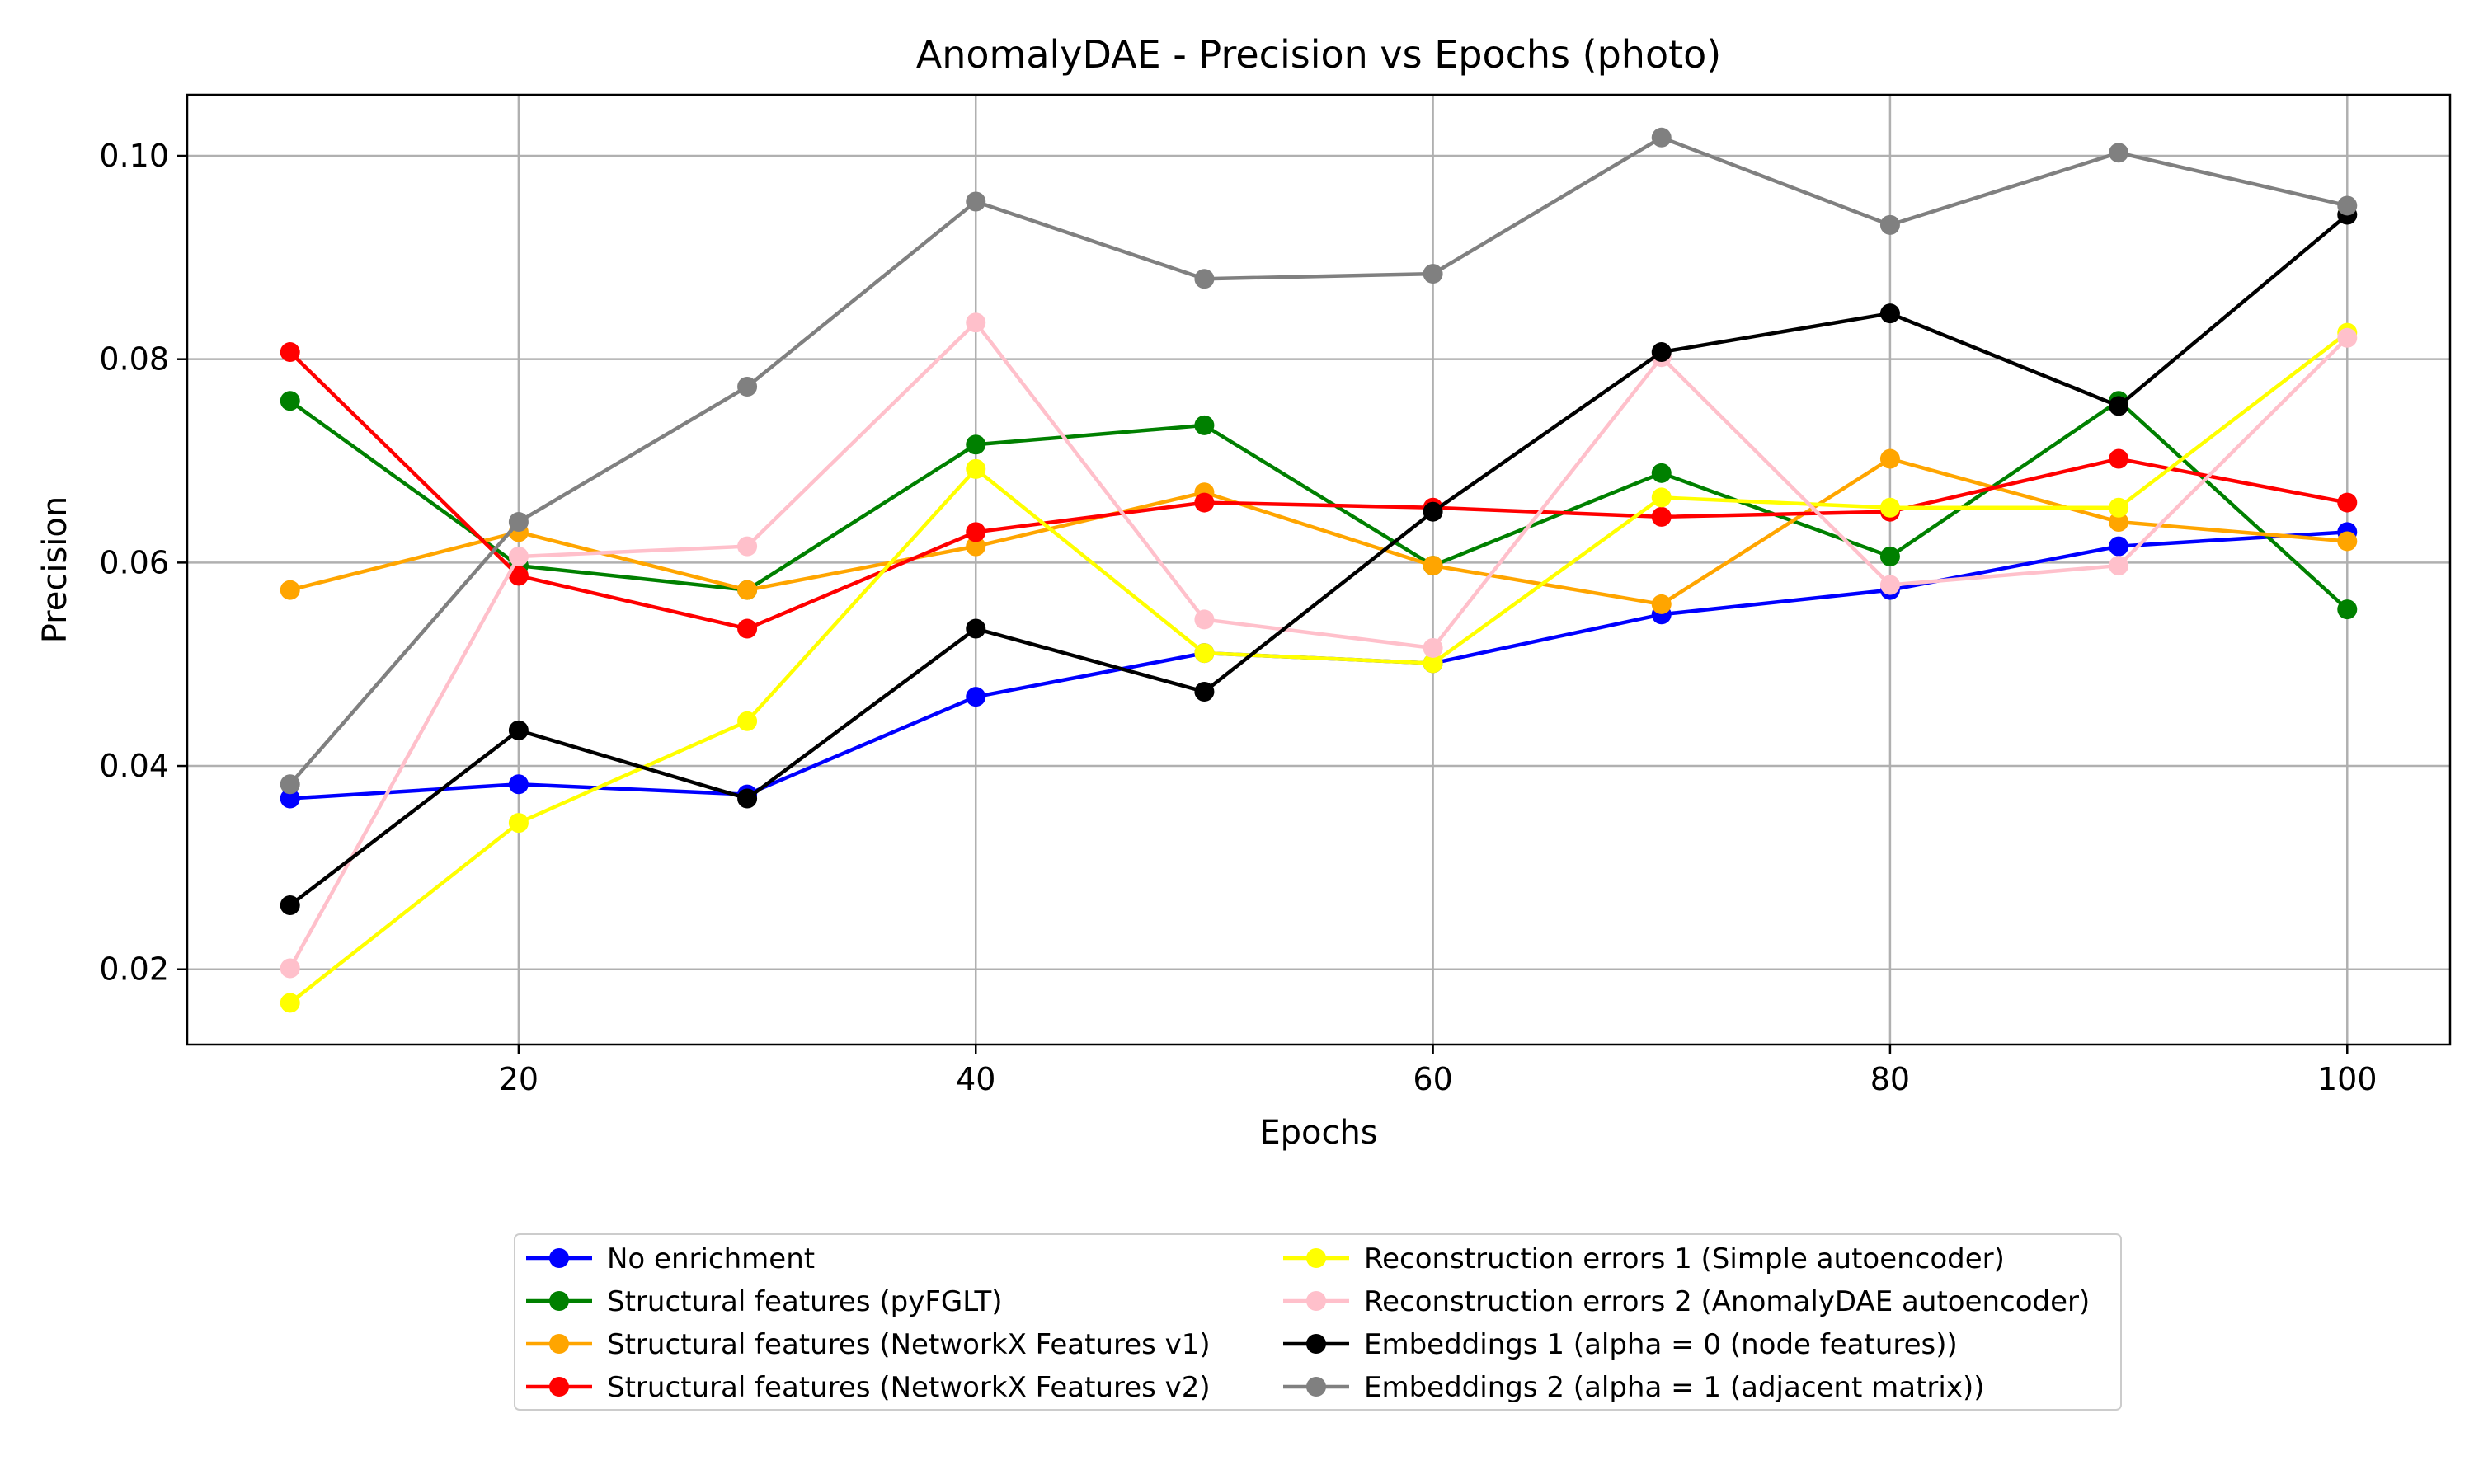 The image size is (2474, 1484). I want to click on y-axis-label: Precision, so click(55, 569).